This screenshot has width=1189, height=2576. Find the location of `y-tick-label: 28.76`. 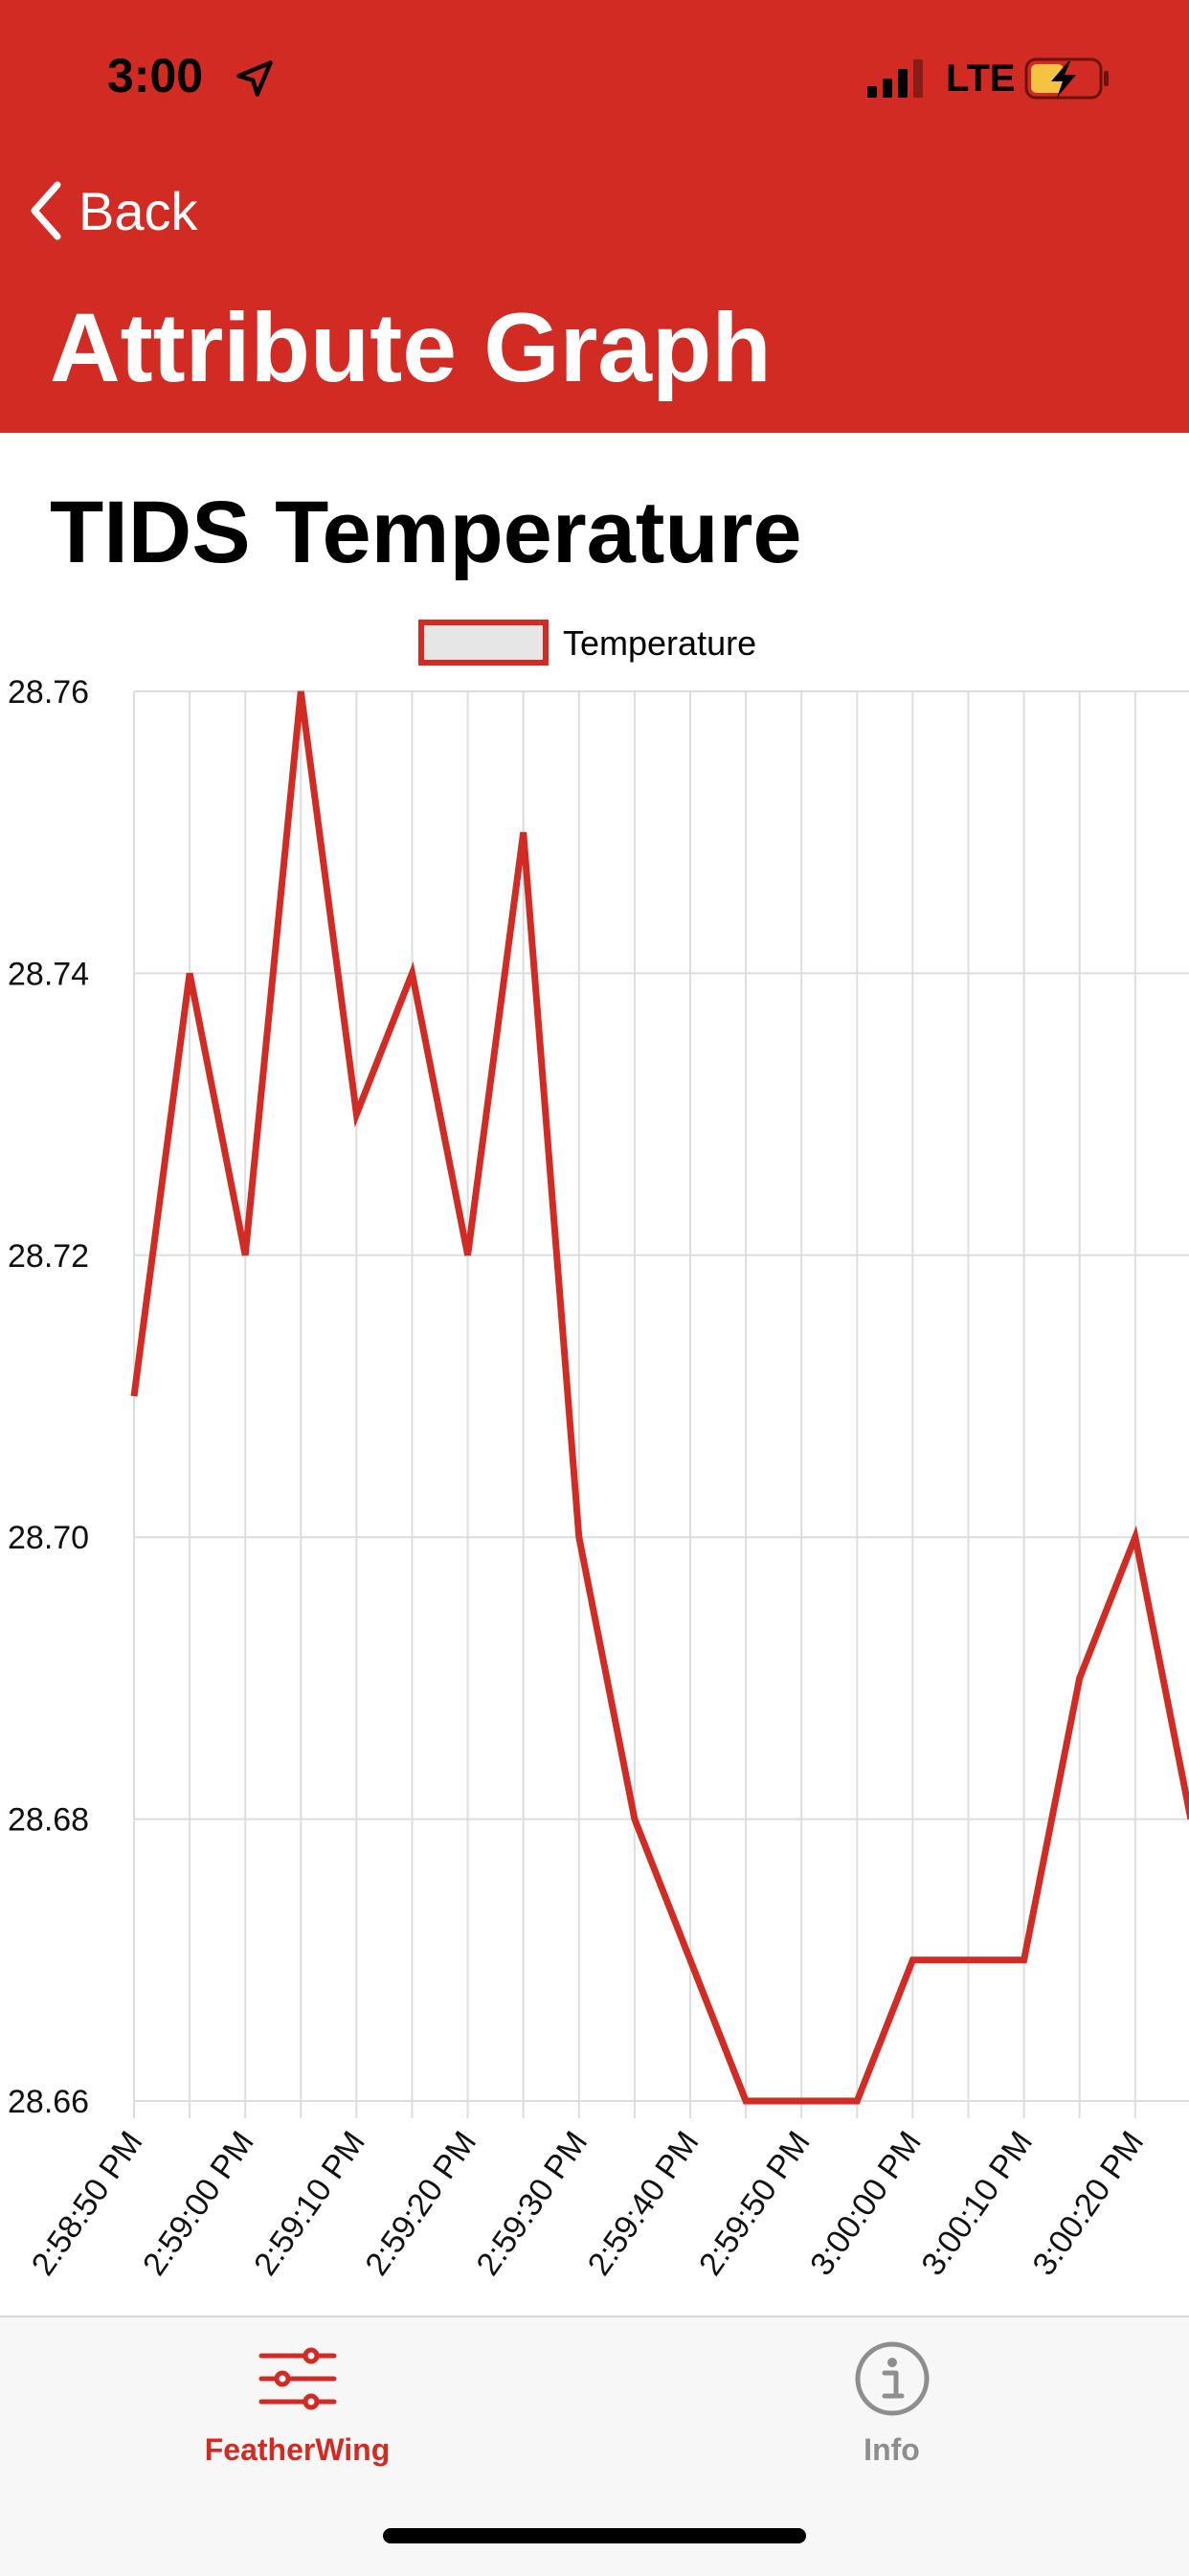

y-tick-label: 28.76 is located at coordinates (48, 692).